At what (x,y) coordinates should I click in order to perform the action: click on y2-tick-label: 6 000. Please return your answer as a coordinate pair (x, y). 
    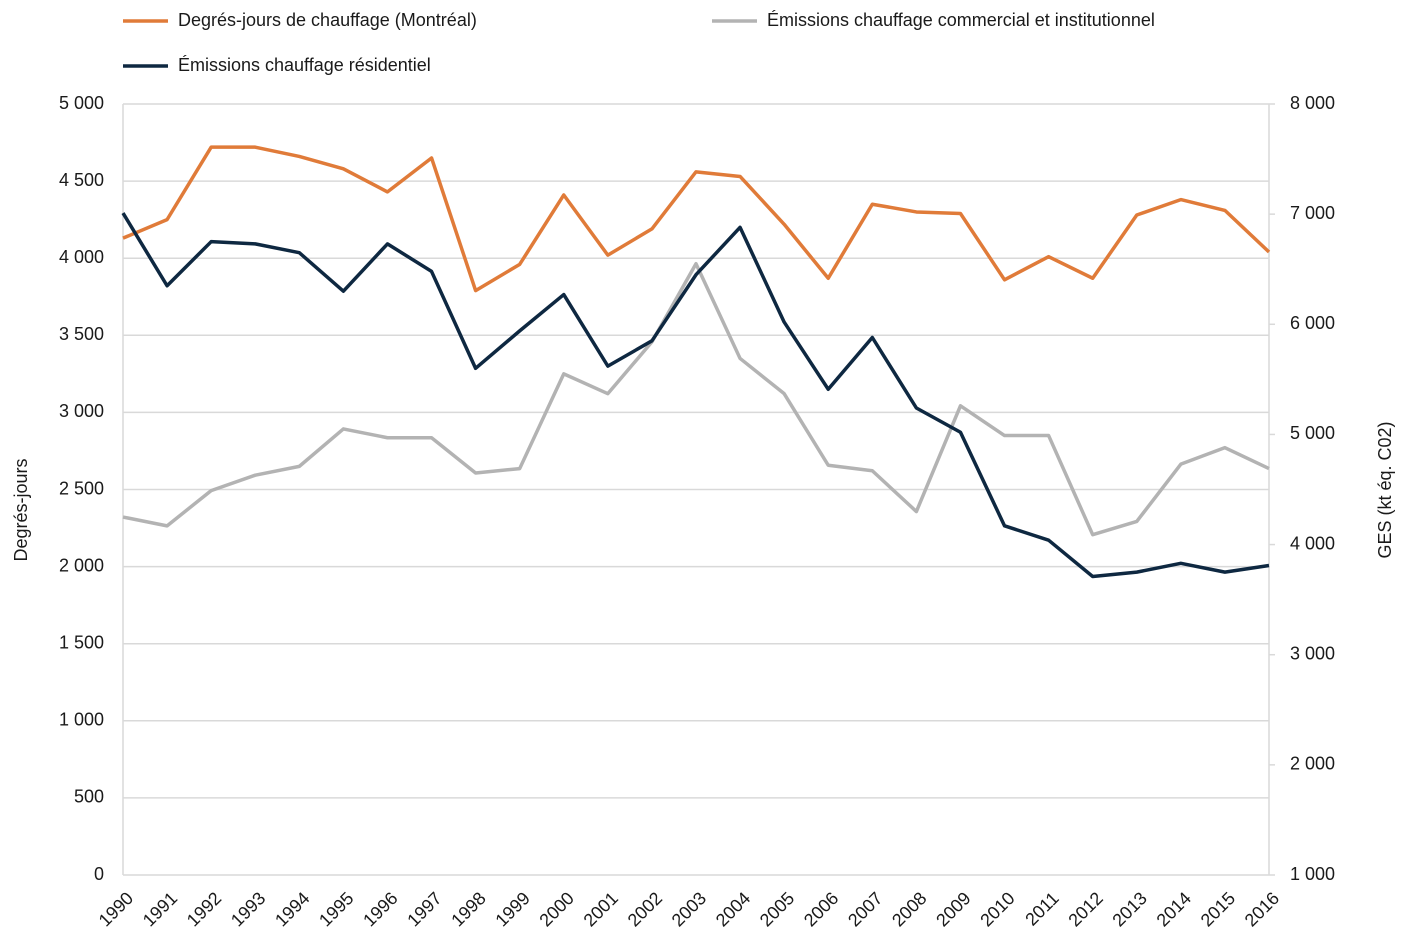
    Looking at the image, I should click on (1312, 323).